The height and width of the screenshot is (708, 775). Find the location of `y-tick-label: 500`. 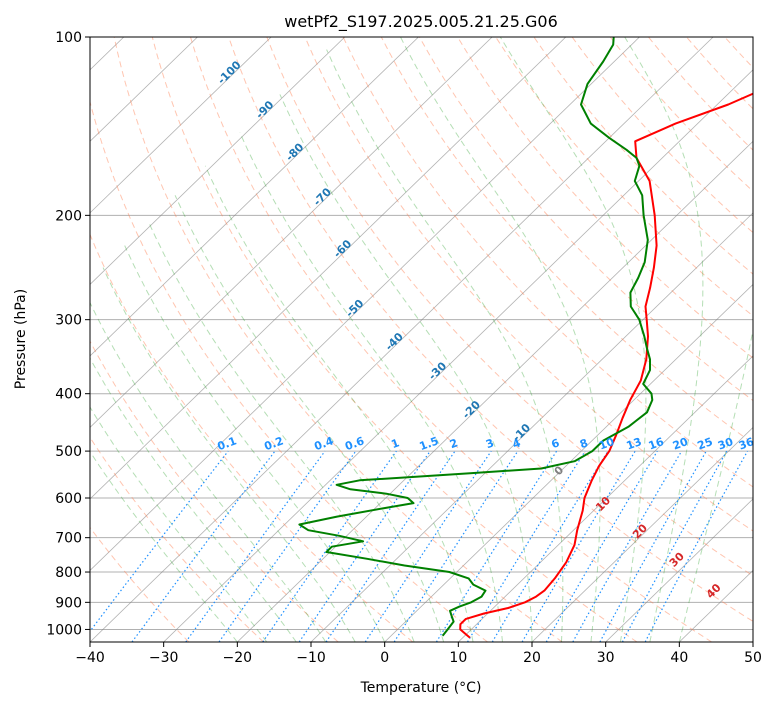

y-tick-label: 500 is located at coordinates (68, 452).